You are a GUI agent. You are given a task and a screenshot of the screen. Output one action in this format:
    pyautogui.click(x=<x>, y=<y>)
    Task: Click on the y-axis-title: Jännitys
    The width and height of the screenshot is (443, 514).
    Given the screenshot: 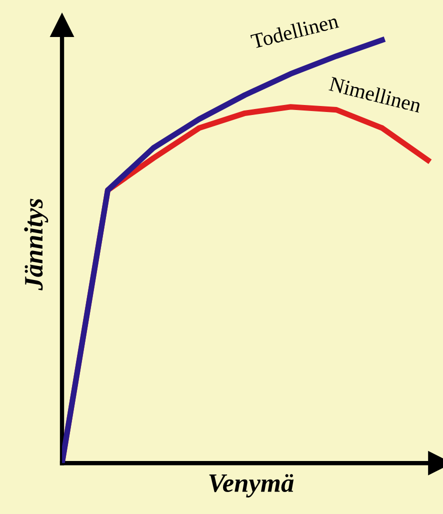 What is the action you would take?
    pyautogui.click(x=36, y=244)
    